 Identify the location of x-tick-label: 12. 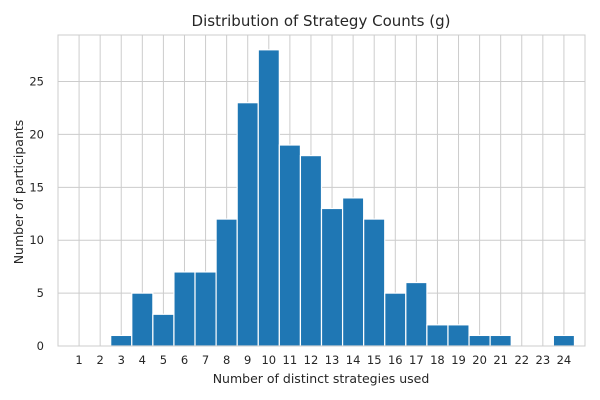
(311, 360).